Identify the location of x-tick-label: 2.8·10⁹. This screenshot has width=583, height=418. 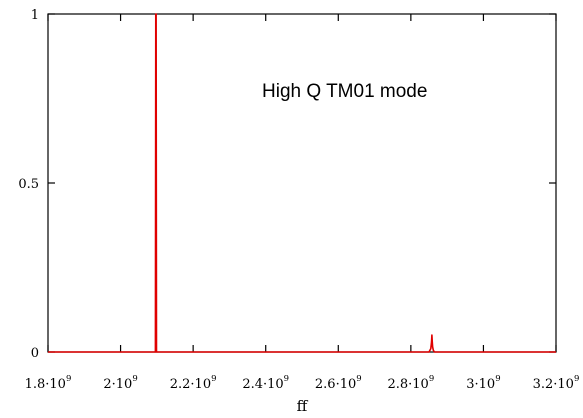
(410, 383).